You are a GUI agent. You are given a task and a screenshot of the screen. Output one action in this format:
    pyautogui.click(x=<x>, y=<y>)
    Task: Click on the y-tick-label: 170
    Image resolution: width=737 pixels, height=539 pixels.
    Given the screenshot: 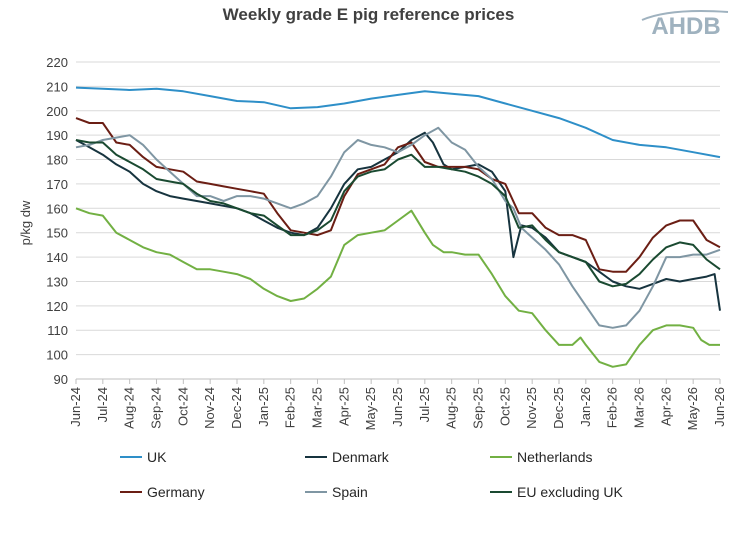 What is the action you would take?
    pyautogui.click(x=57, y=184)
    